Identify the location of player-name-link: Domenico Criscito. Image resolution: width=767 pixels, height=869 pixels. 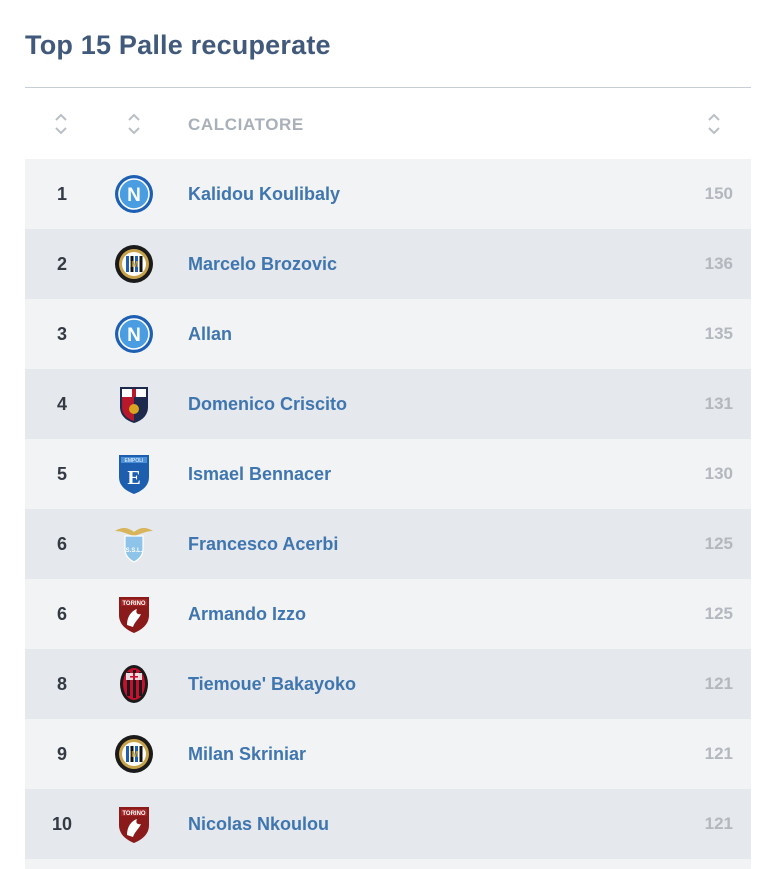
(268, 404).